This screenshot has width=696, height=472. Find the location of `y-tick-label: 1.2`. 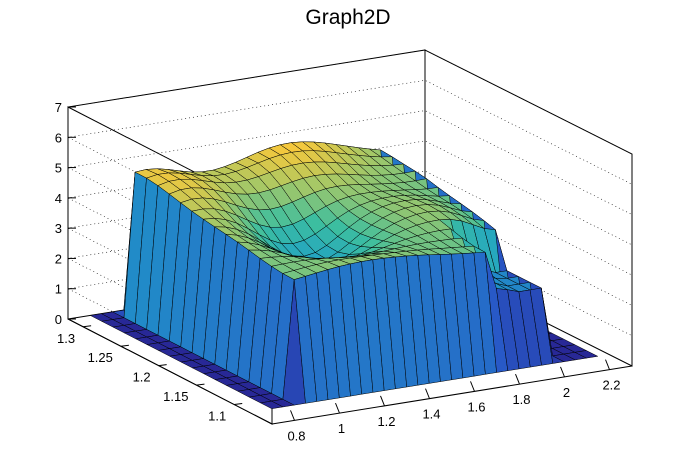

y-tick-label: 1.2 is located at coordinates (142, 377).